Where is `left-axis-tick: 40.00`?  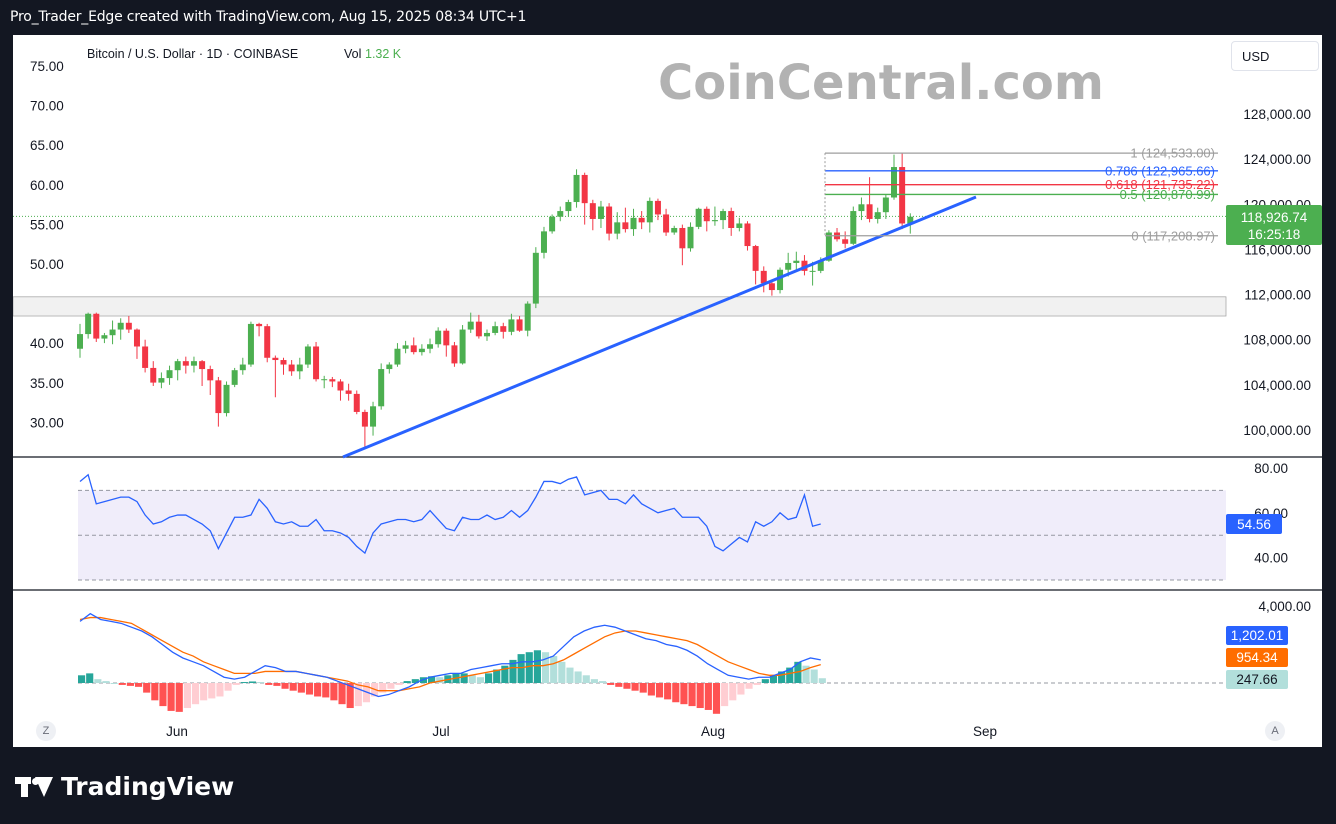 left-axis-tick: 40.00 is located at coordinates (47, 343).